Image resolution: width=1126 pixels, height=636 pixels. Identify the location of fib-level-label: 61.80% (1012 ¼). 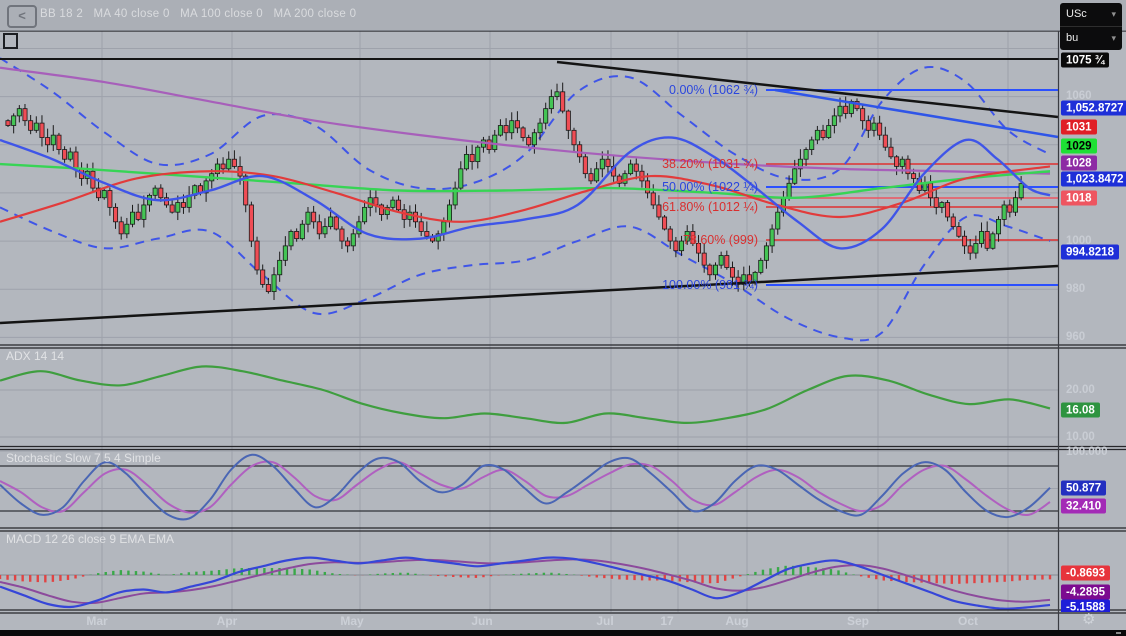
(710, 207).